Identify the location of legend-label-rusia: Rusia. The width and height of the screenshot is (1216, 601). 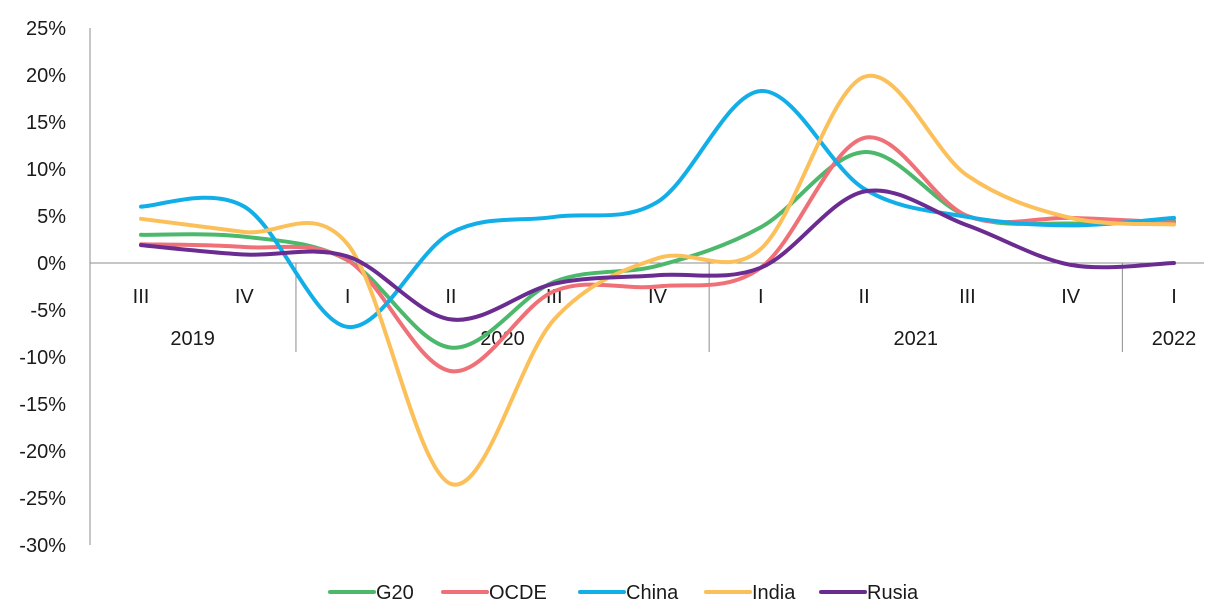
(893, 591).